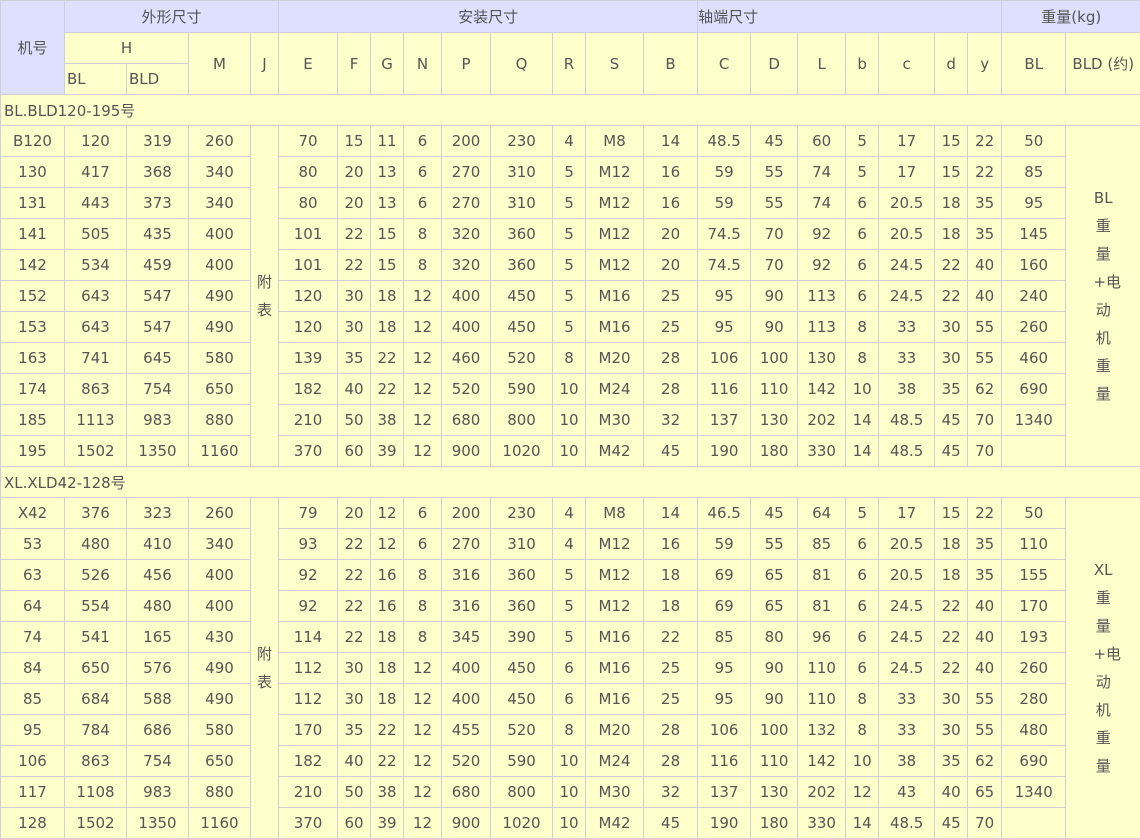 The image size is (1140, 839). I want to click on value-cell: 200, so click(466, 513).